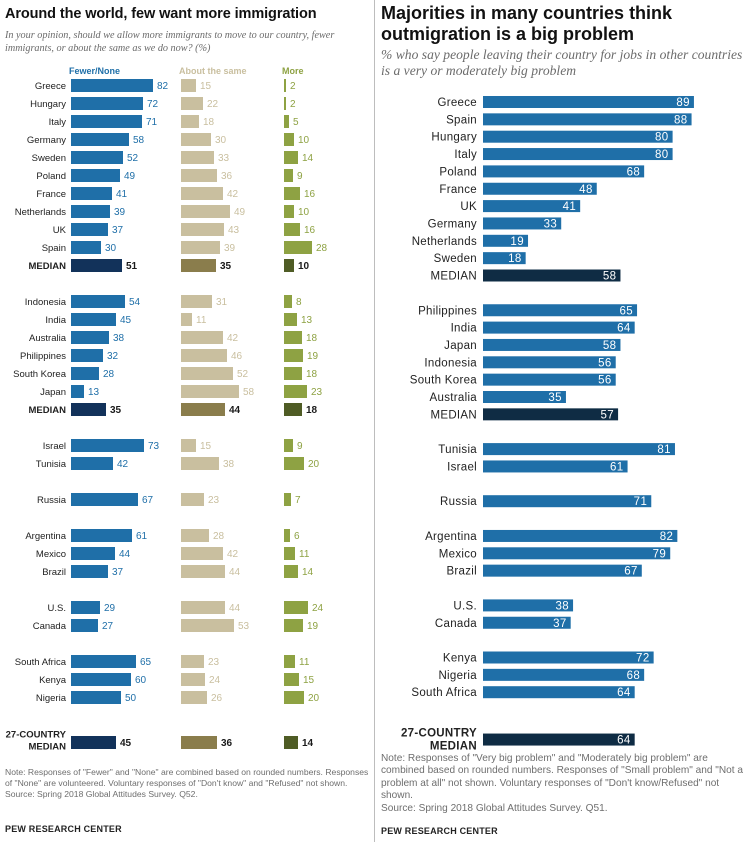 This screenshot has height=842, width=755. What do you see at coordinates (458, 502) in the screenshot?
I see `row-label-russia: Russia` at bounding box center [458, 502].